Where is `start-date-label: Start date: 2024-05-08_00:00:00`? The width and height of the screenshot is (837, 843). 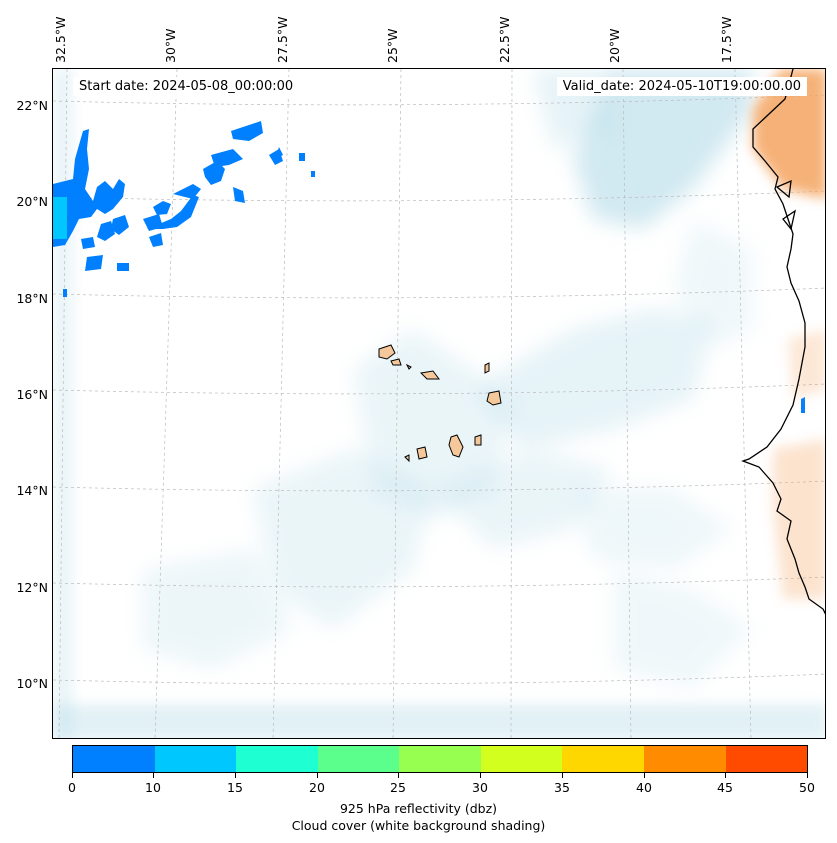 start-date-label: Start date: 2024-05-08_00:00:00 is located at coordinates (186, 86).